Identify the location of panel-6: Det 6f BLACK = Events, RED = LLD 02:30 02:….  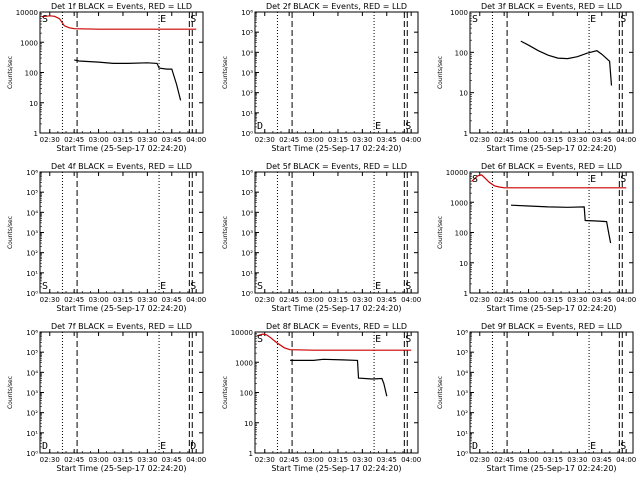
(536, 237).